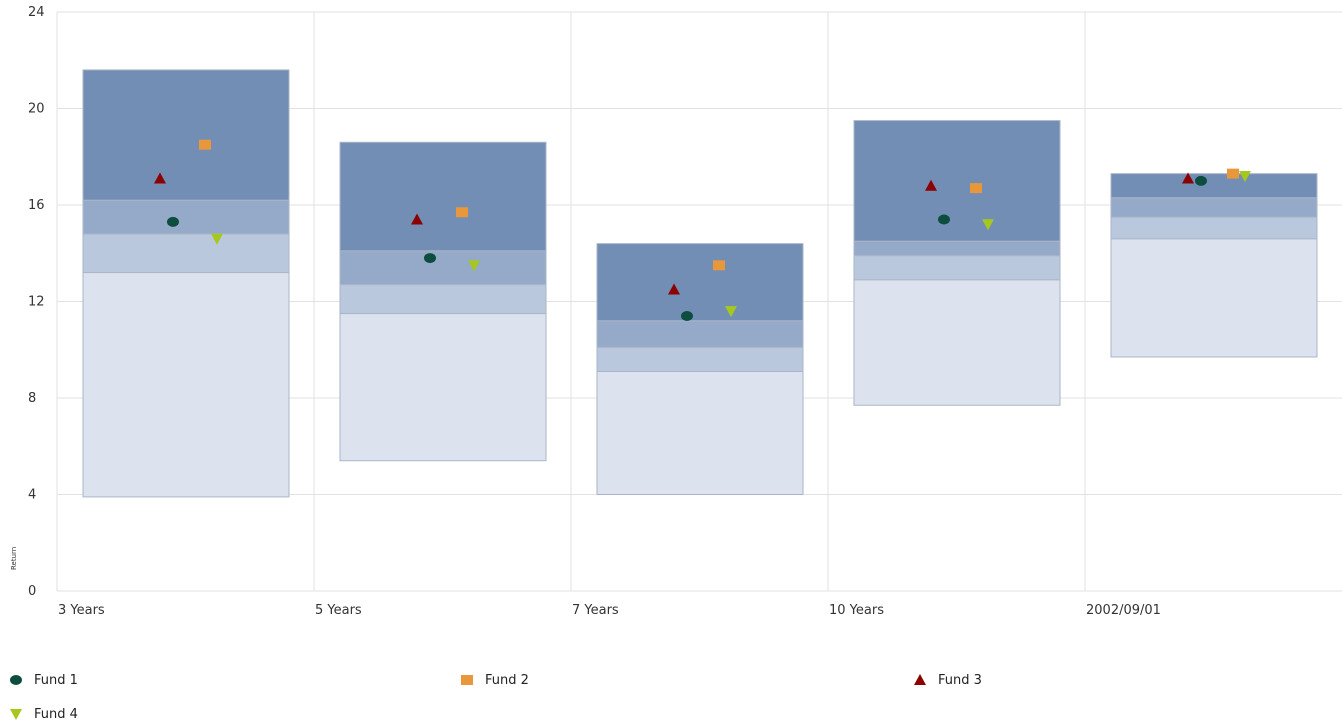 The image size is (1342, 724). What do you see at coordinates (338, 610) in the screenshot?
I see `x-tick-label: 5 Years` at bounding box center [338, 610].